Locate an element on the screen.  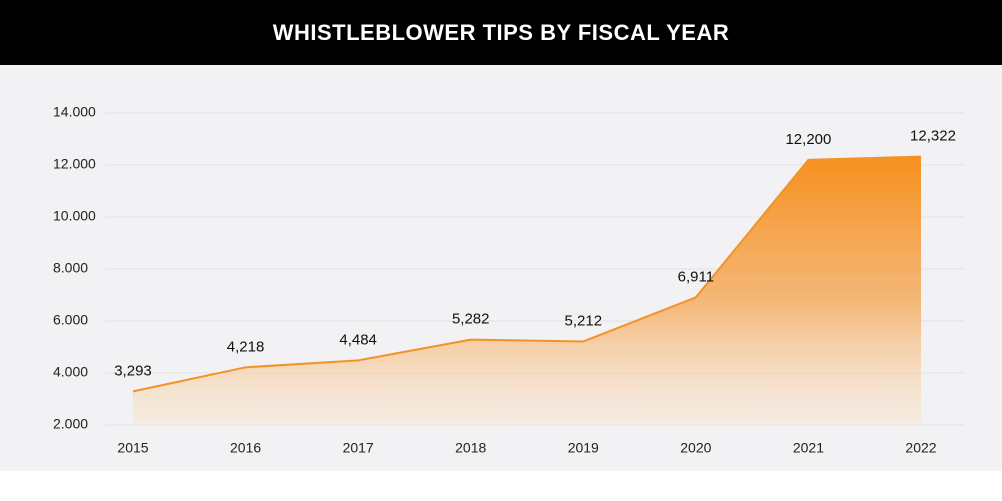
chart-title: WHISTLEBLOWER TIPS BY FISCAL YEAR is located at coordinates (501, 32).